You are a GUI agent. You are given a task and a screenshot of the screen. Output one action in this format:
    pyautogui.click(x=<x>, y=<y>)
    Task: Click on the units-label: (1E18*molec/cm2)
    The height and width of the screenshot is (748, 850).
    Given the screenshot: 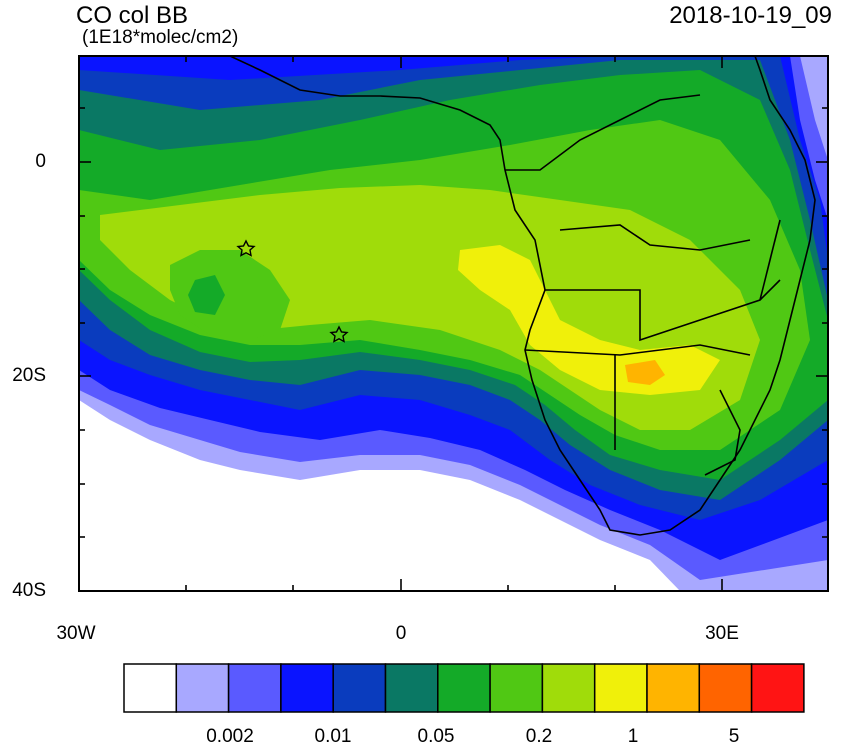 What is the action you would take?
    pyautogui.click(x=160, y=37)
    